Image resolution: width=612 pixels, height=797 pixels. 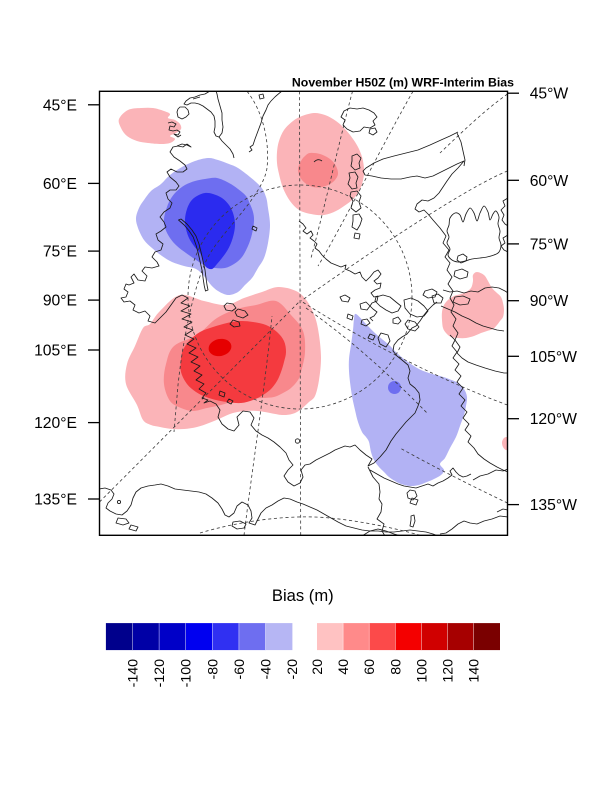 What do you see at coordinates (160, 673) in the screenshot?
I see `svg-text: -120` at bounding box center [160, 673].